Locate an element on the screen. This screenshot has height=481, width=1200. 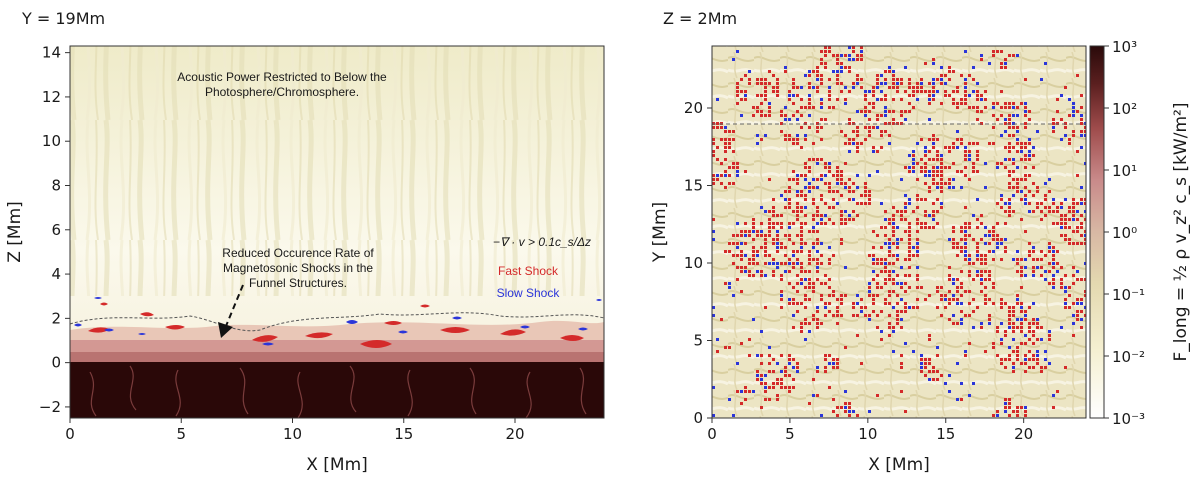
x-tick-label: 15 is located at coordinates (403, 434).